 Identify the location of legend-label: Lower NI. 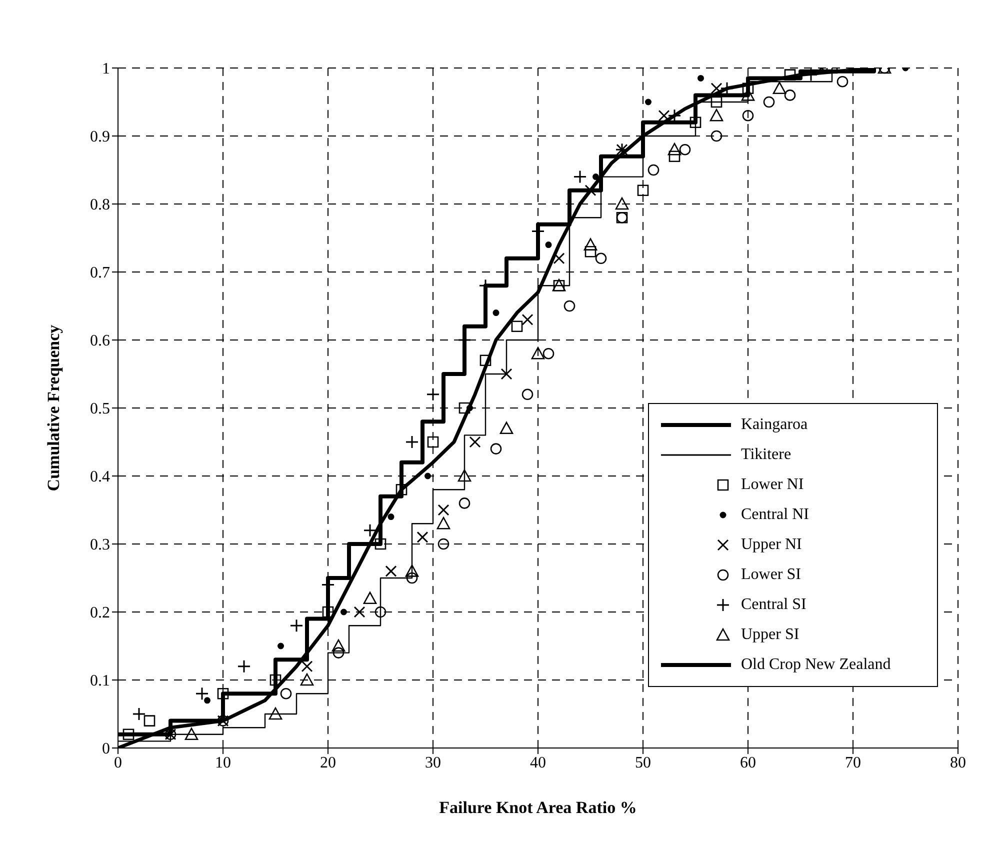
(772, 485).